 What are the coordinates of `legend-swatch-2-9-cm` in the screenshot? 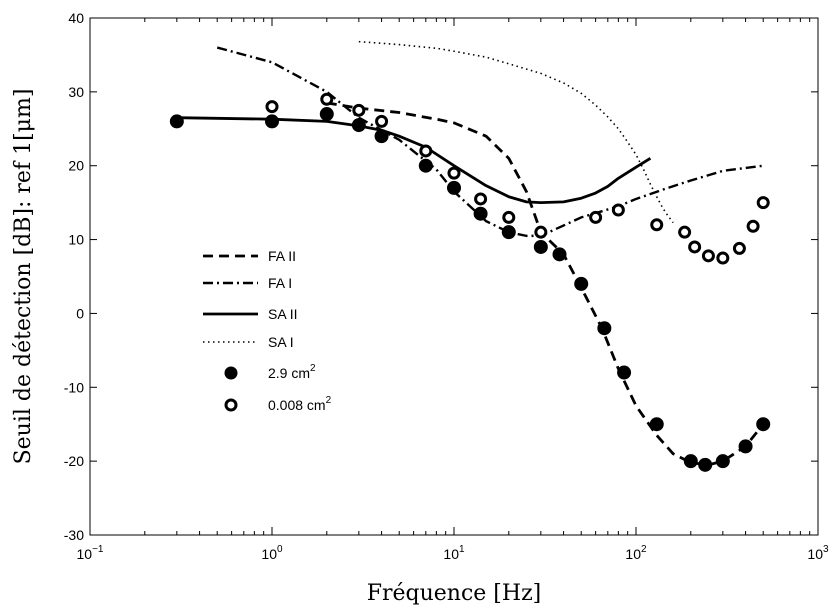 It's located at (231, 373).